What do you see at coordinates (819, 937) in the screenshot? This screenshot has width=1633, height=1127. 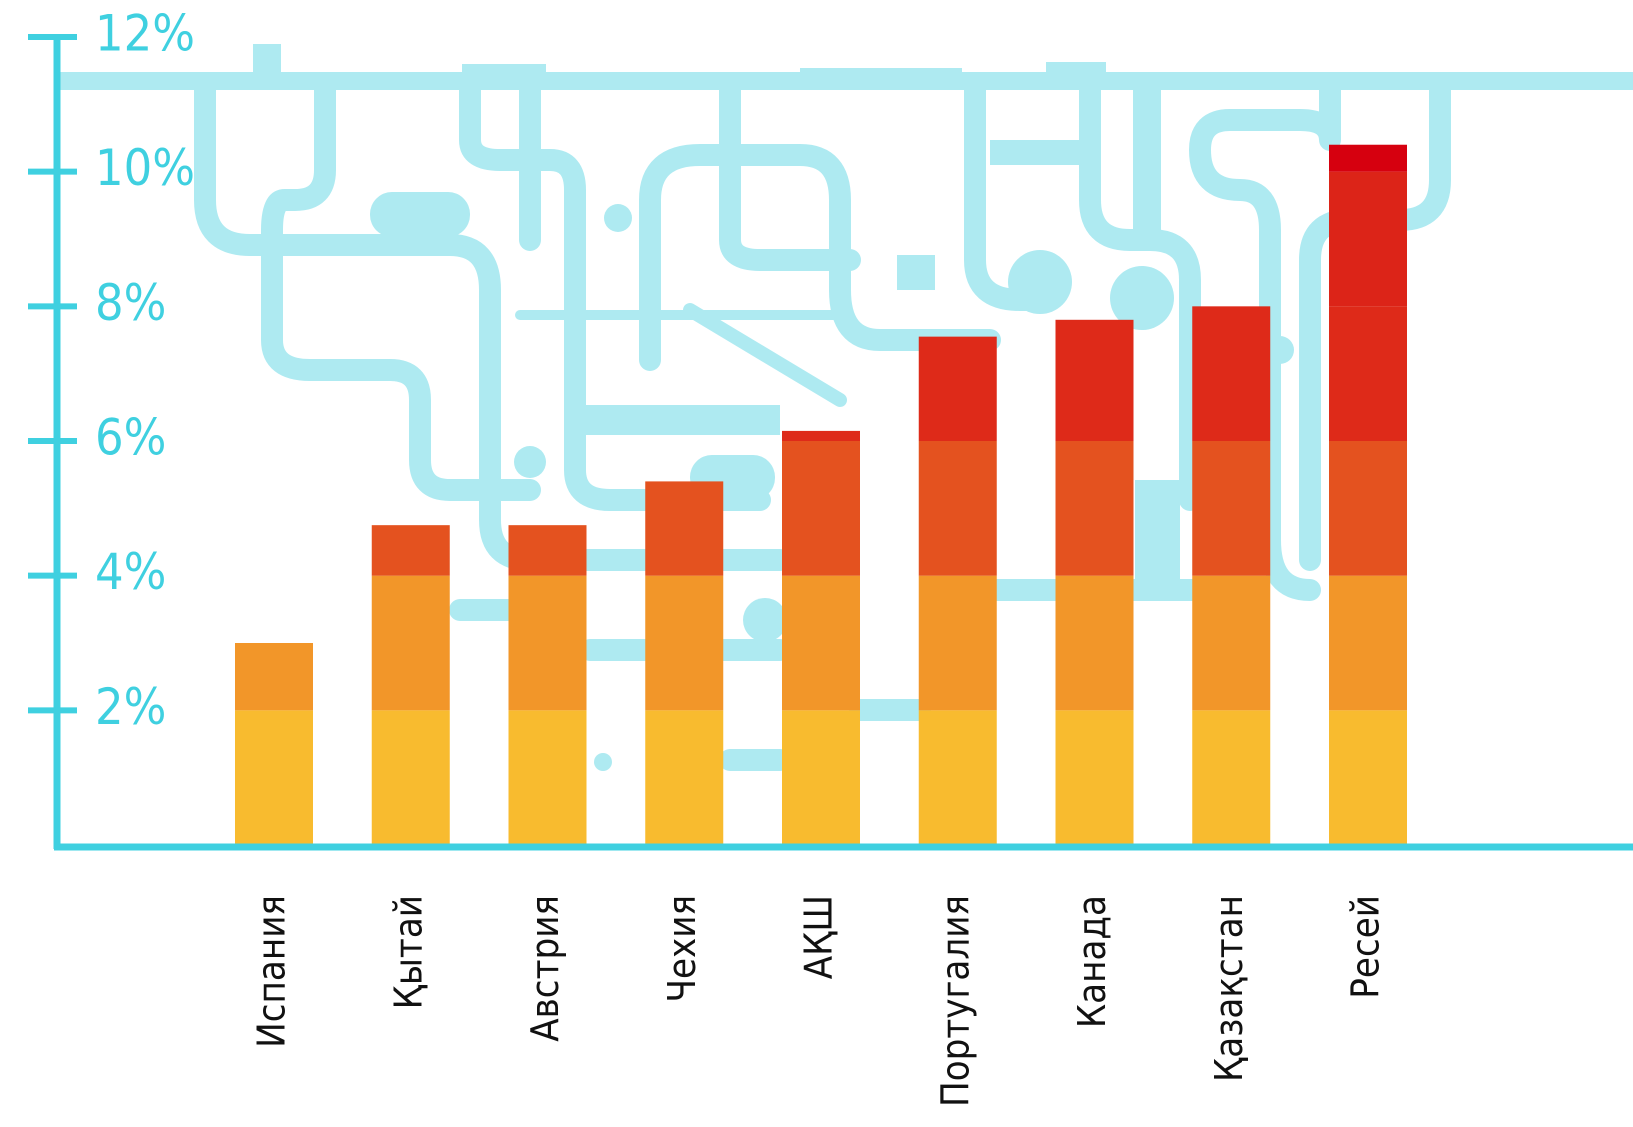 I see `x-tick-label: АҚШ` at bounding box center [819, 937].